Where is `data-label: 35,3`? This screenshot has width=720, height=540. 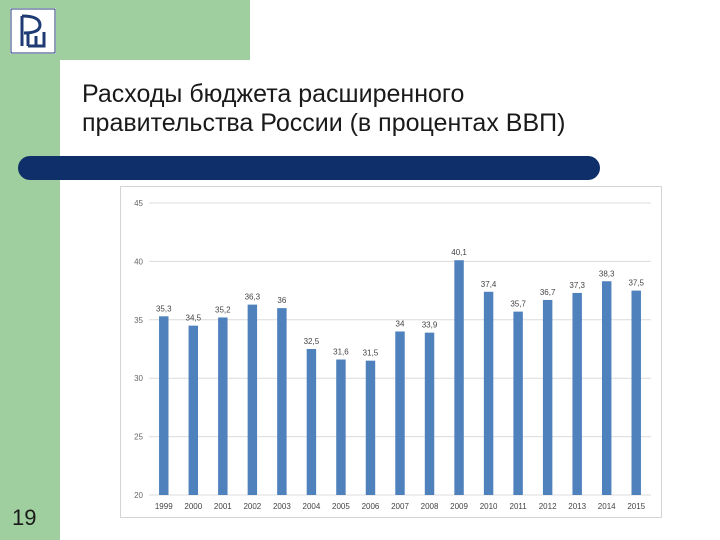 data-label: 35,3 is located at coordinates (164, 308).